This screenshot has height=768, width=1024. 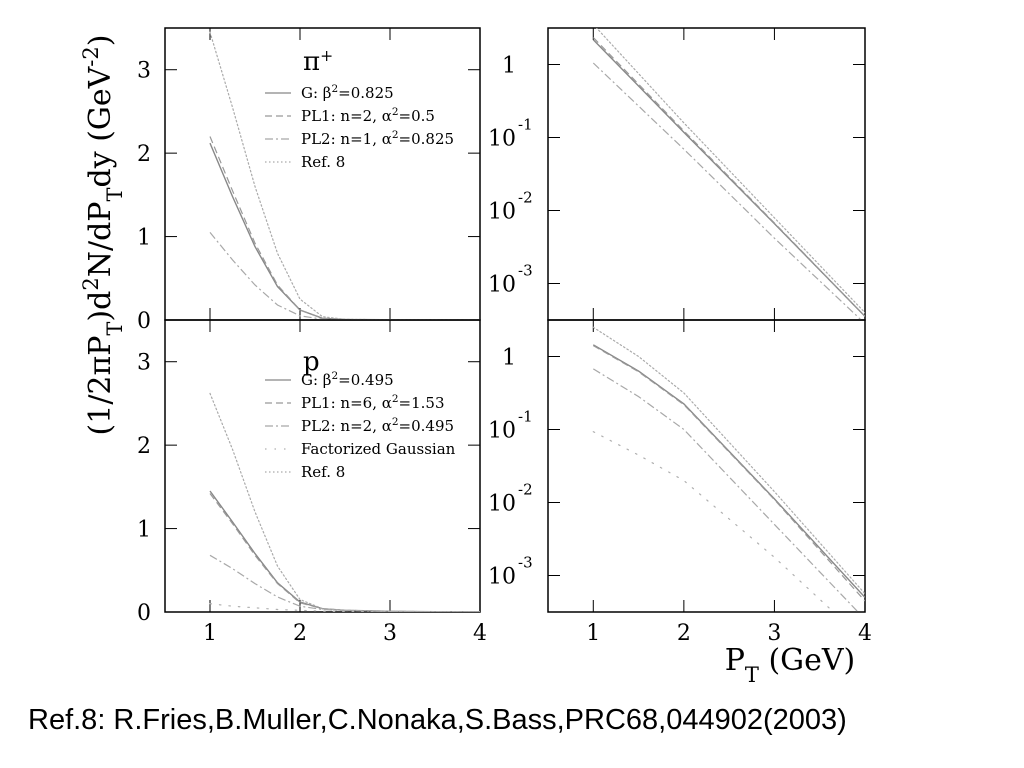 I want to click on legend-label: PL2: n=1, α2=0.825, so click(x=377, y=138).